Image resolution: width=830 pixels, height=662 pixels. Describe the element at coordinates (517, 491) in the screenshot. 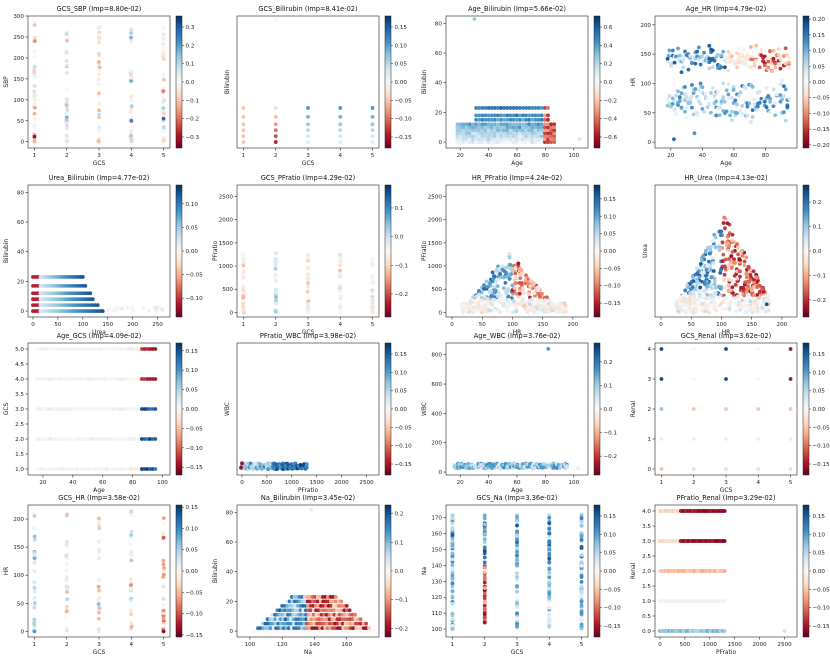

I see `x-axis-label: Age` at that location.